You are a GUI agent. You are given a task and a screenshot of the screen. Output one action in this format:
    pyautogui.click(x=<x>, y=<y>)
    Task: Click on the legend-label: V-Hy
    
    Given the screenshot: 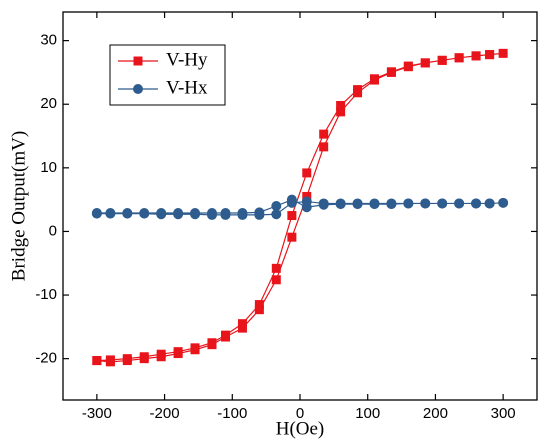 What is the action you would take?
    pyautogui.click(x=187, y=59)
    